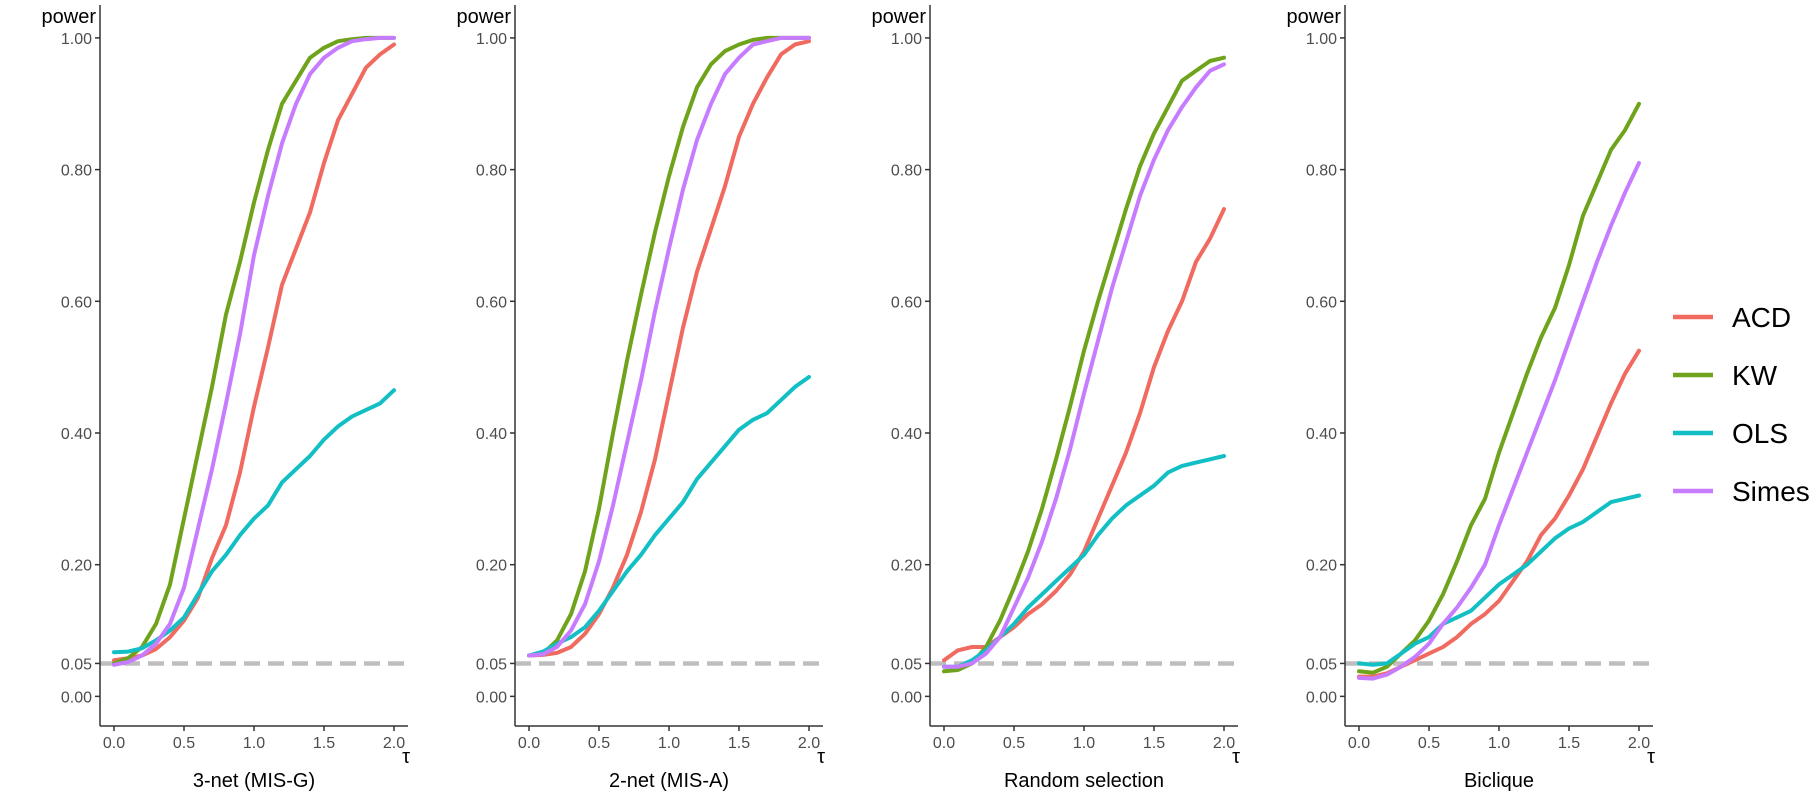 Image resolution: width=1820 pixels, height=796 pixels. Describe the element at coordinates (1499, 781) in the screenshot. I see `panel-title: Biclique` at that location.